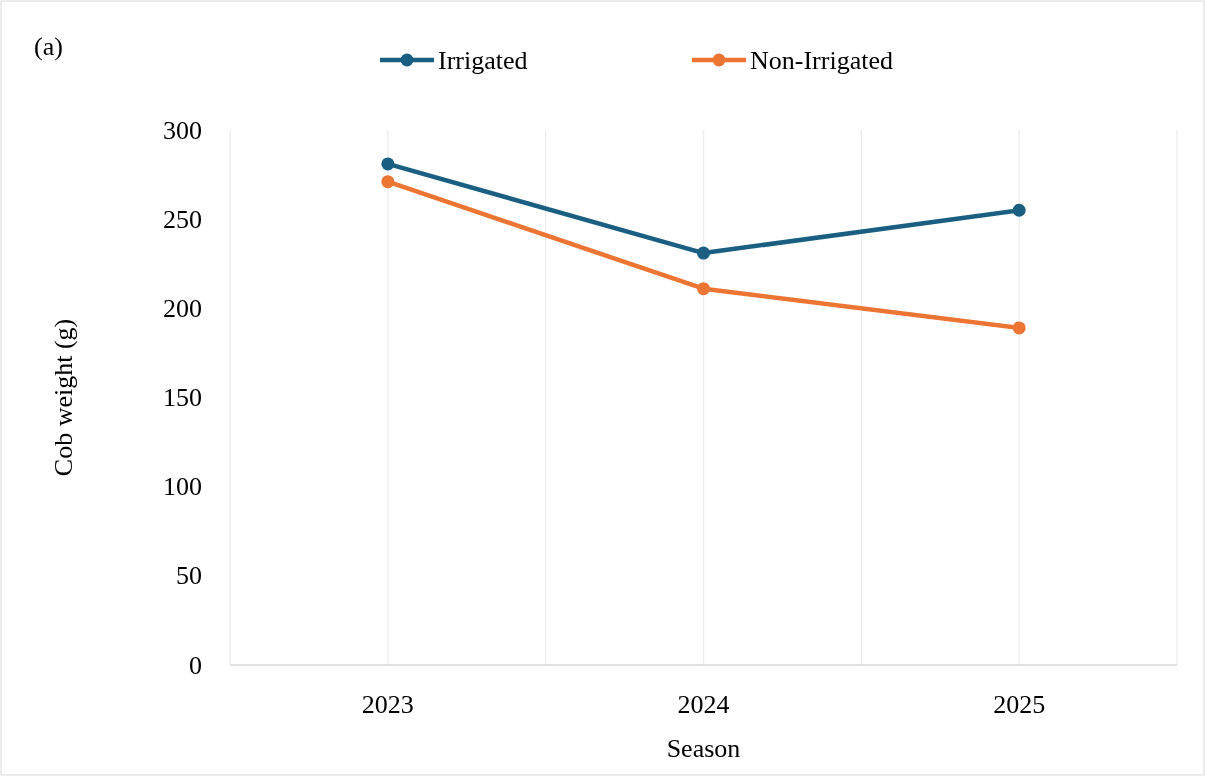  Describe the element at coordinates (182, 130) in the screenshot. I see `y-tick-label: 300` at that location.